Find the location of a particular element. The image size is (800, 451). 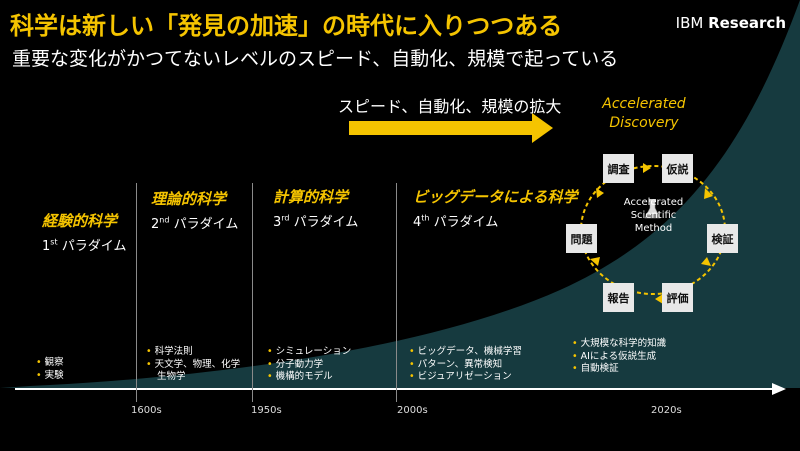

paradigm-suffix: rd is located at coordinates (285, 218).